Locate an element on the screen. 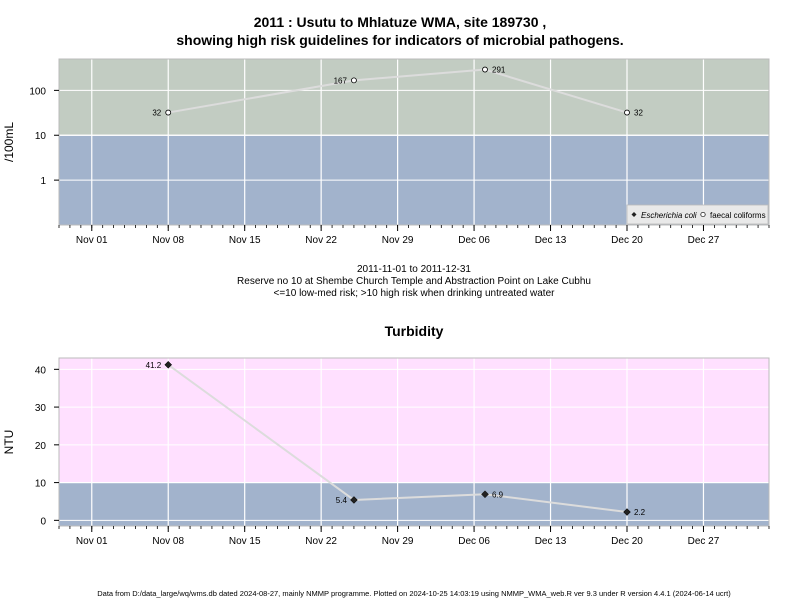 This screenshot has height=600, width=800. legend-marker-faecal is located at coordinates (703, 214).